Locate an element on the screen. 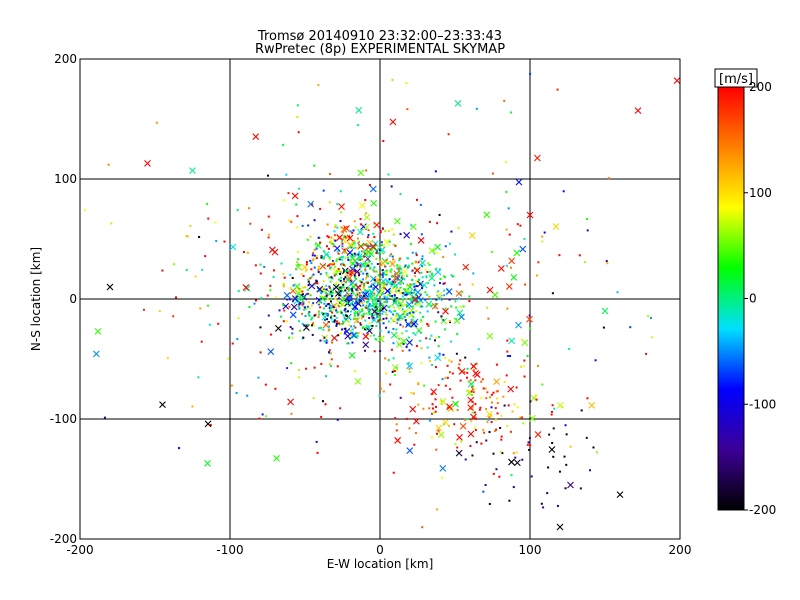 This screenshot has height=600, width=800. chart-title: Tromsø 20140910 23:32:00–23:33:43 is located at coordinates (379, 36).